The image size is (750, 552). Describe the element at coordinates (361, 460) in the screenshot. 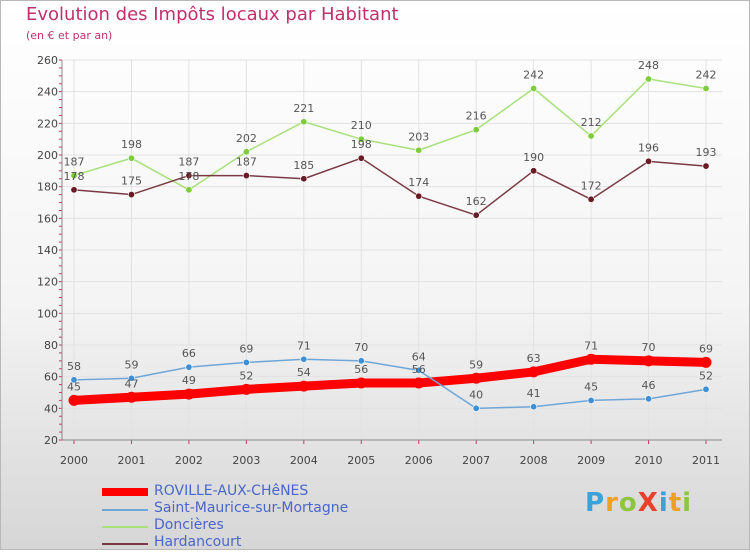

I see `x-tick-label: 2005` at that location.